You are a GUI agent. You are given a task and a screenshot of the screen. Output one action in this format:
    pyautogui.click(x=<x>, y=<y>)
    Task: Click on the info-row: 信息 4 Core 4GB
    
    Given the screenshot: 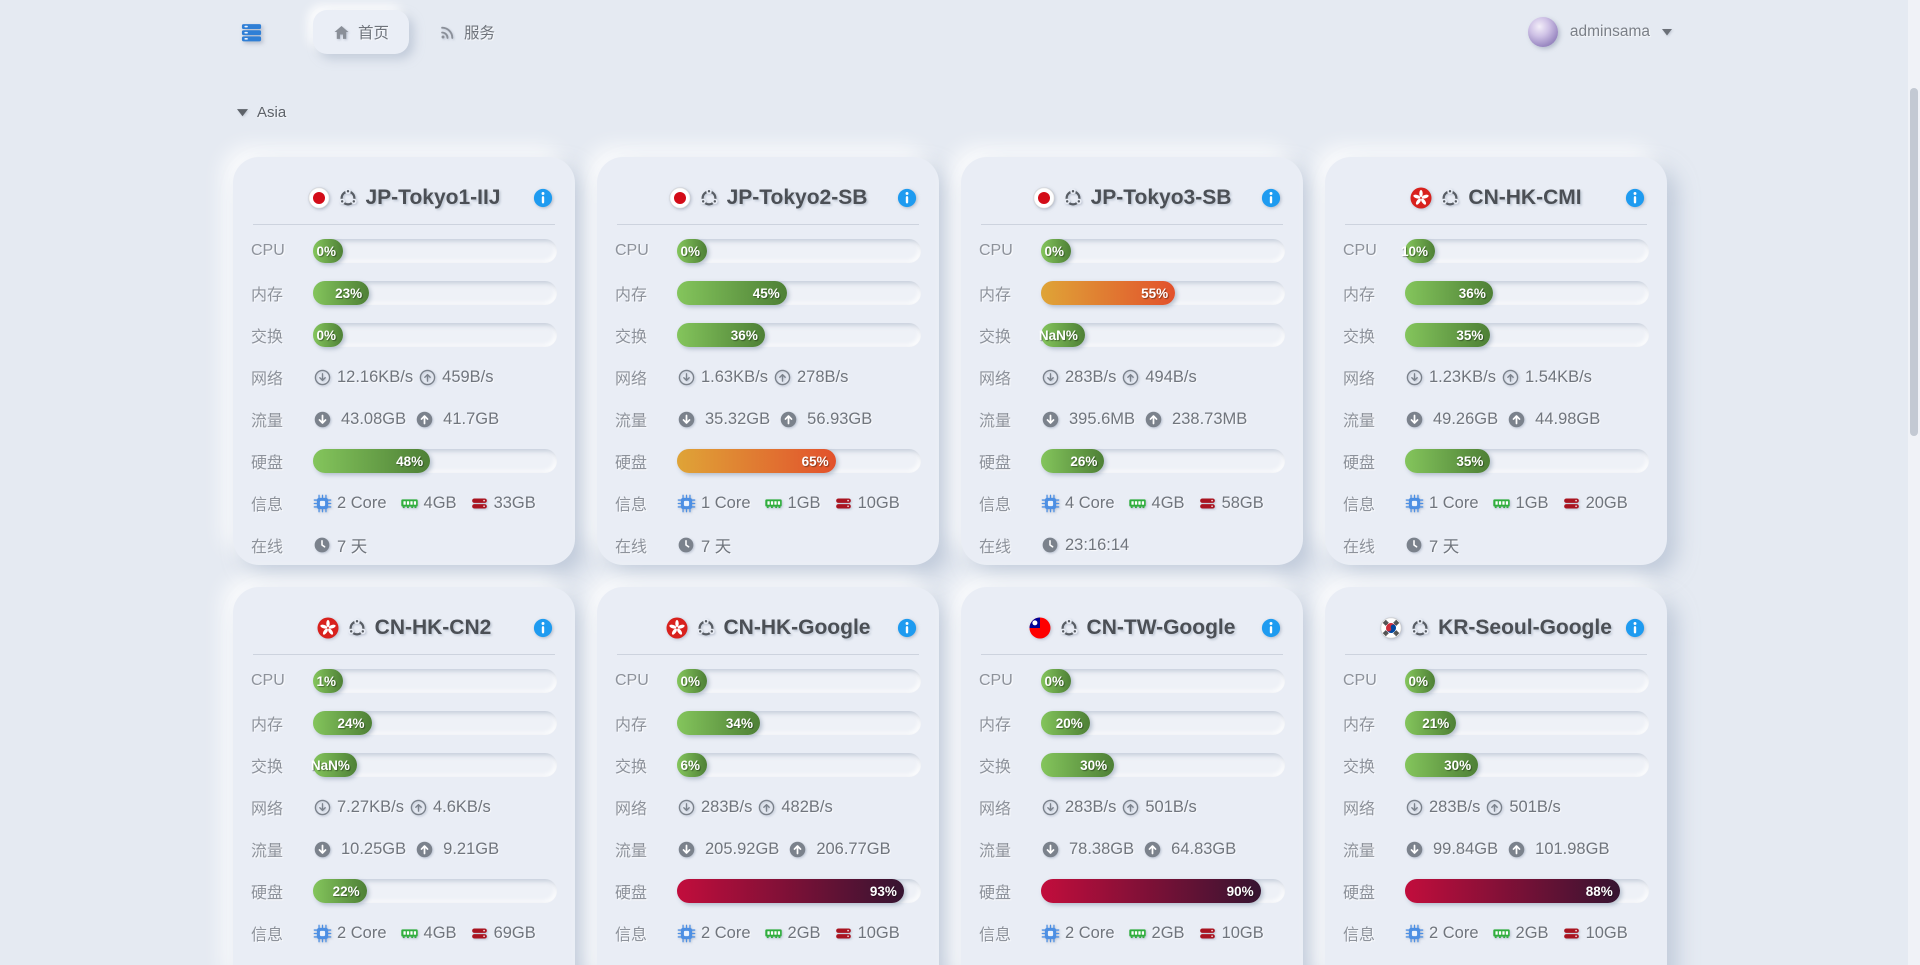 What is the action you would take?
    pyautogui.click(x=1132, y=503)
    